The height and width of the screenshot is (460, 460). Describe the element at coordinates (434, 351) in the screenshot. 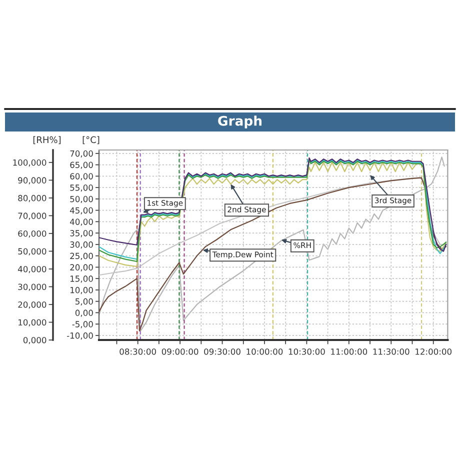

I see `x-tick-label: 12:00:00` at that location.